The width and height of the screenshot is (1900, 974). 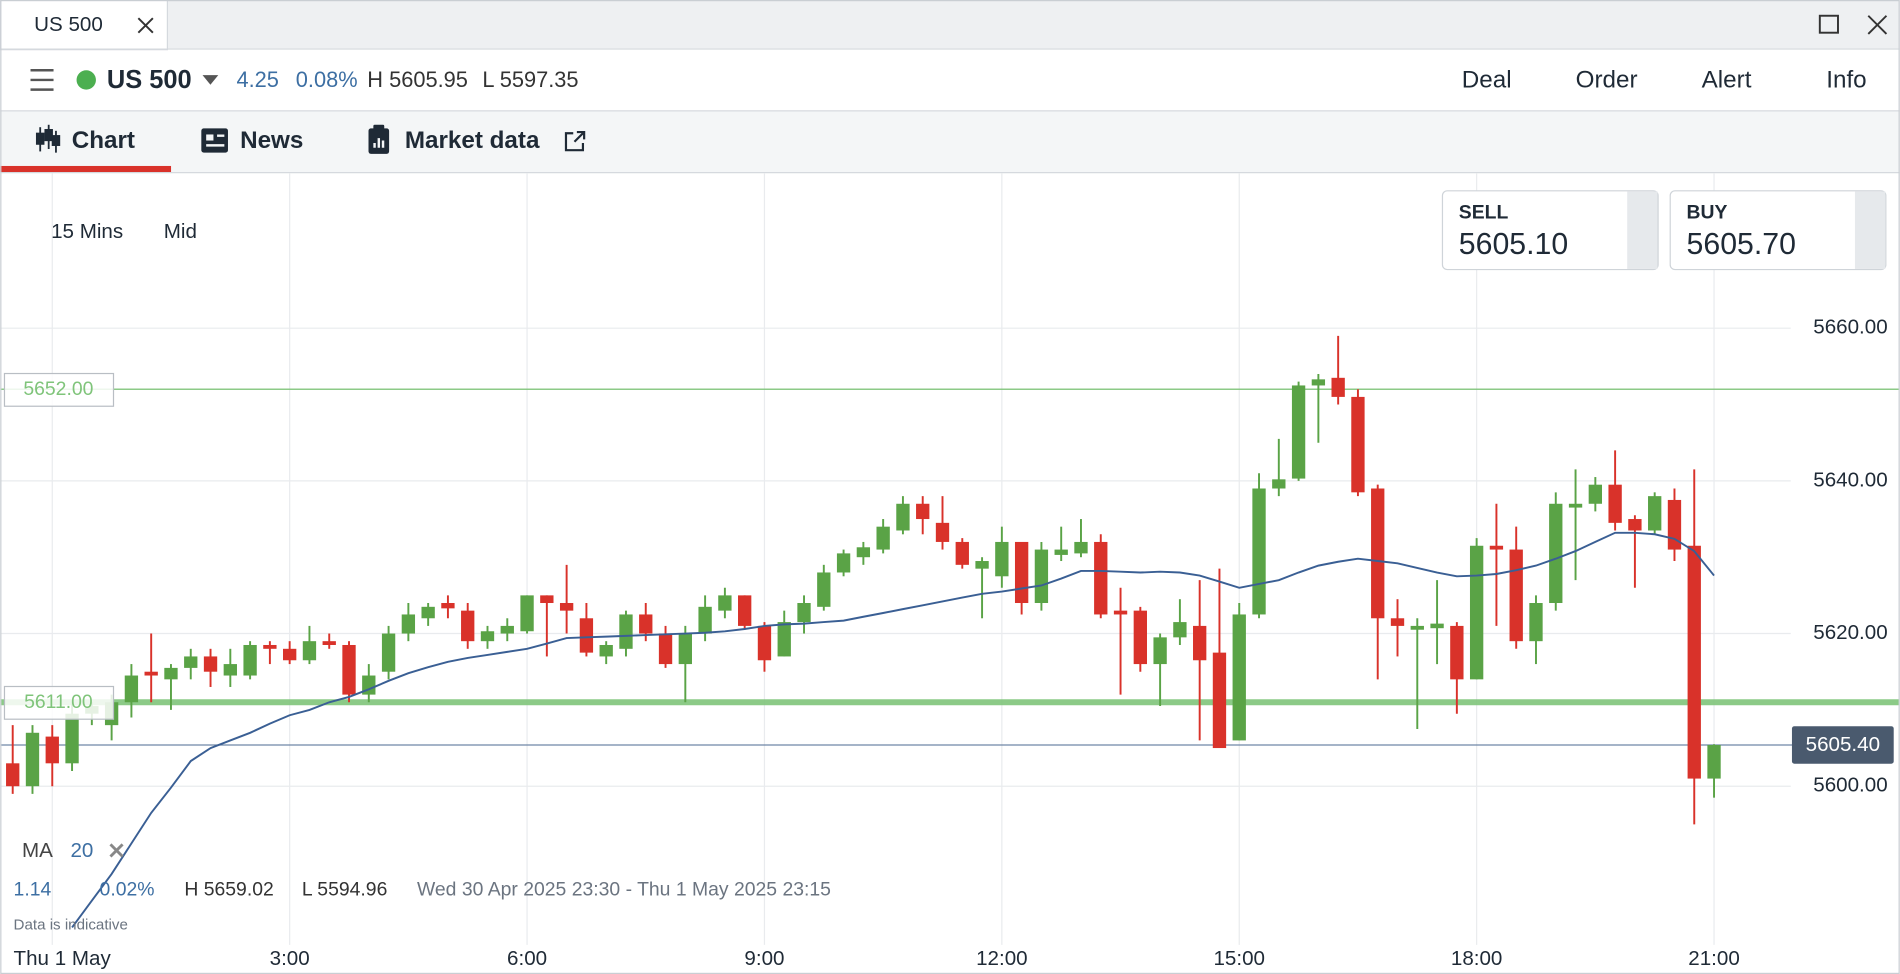 I want to click on window-bar, so click(x=950, y=24).